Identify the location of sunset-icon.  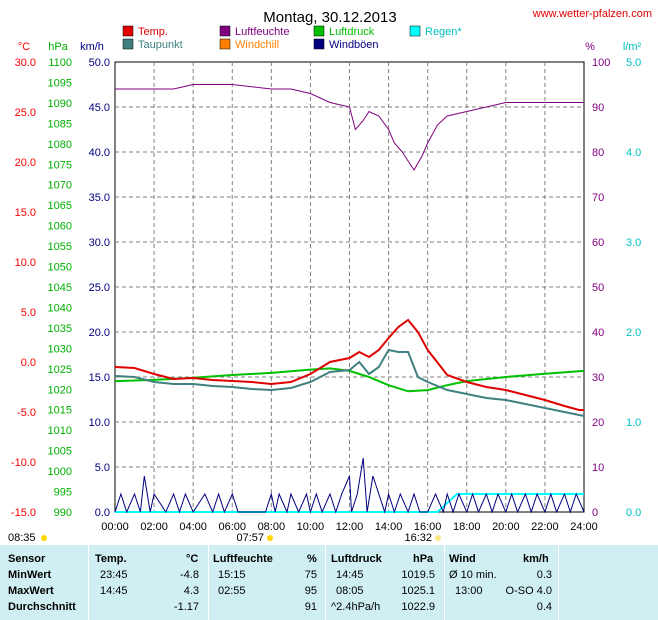
(438, 538).